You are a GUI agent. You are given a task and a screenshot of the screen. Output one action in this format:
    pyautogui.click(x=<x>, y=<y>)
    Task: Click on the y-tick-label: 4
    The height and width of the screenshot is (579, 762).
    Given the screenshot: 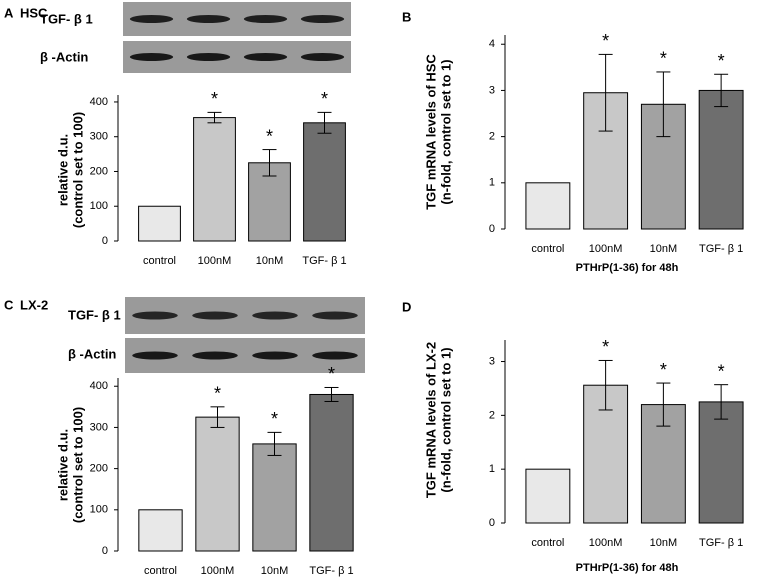 What is the action you would take?
    pyautogui.click(x=492, y=44)
    